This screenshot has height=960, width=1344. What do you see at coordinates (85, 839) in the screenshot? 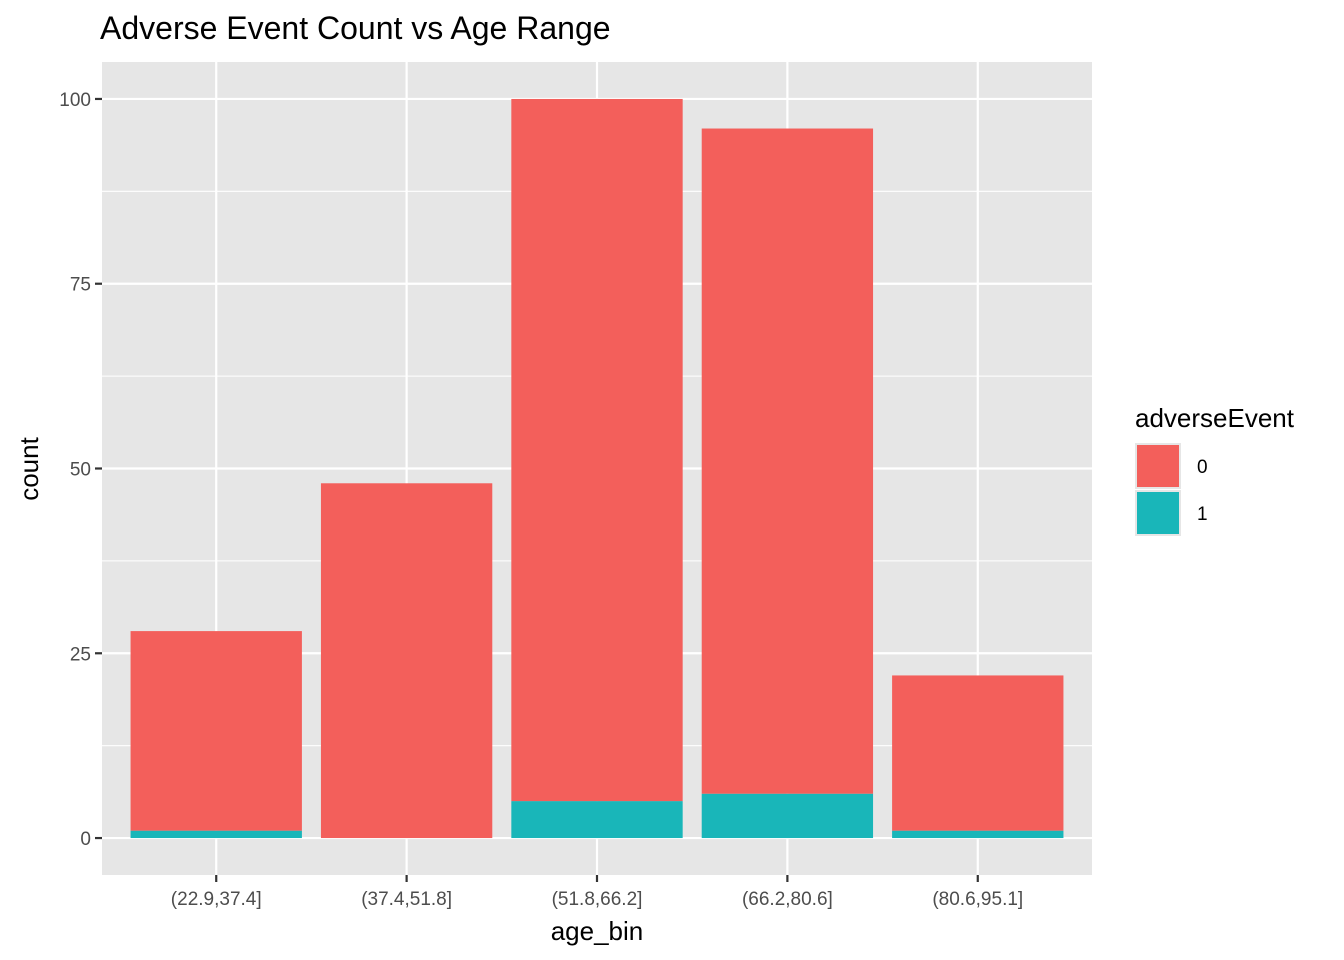
I see `y-tick-label: 0` at bounding box center [85, 839].